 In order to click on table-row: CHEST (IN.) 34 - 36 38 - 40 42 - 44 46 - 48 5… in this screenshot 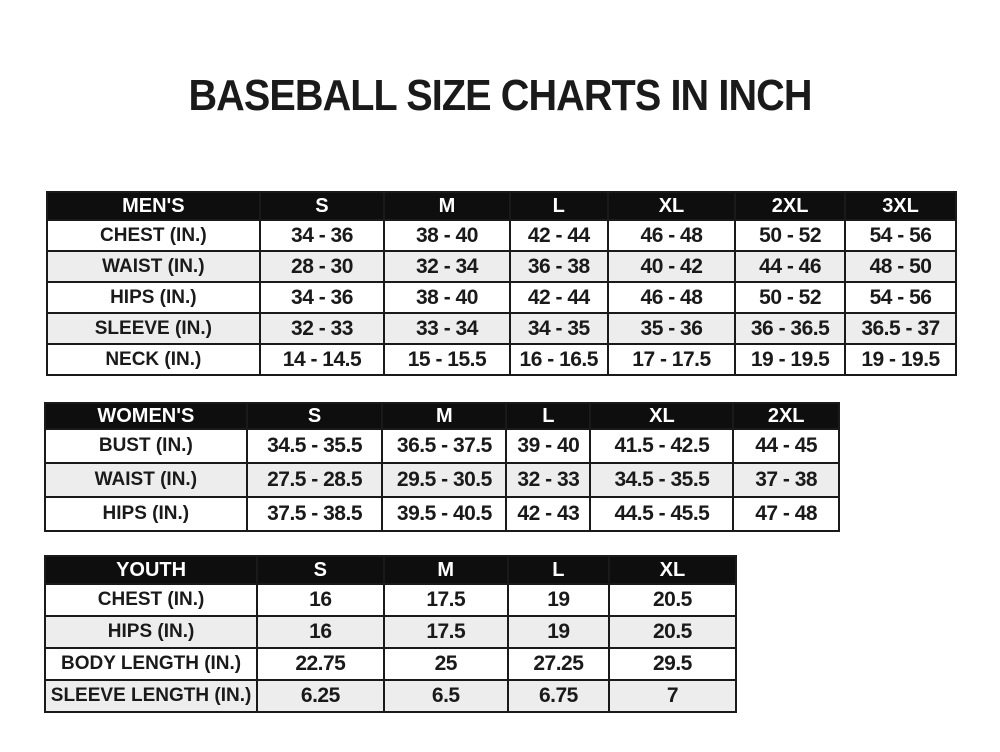, I will do `click(501, 235)`.